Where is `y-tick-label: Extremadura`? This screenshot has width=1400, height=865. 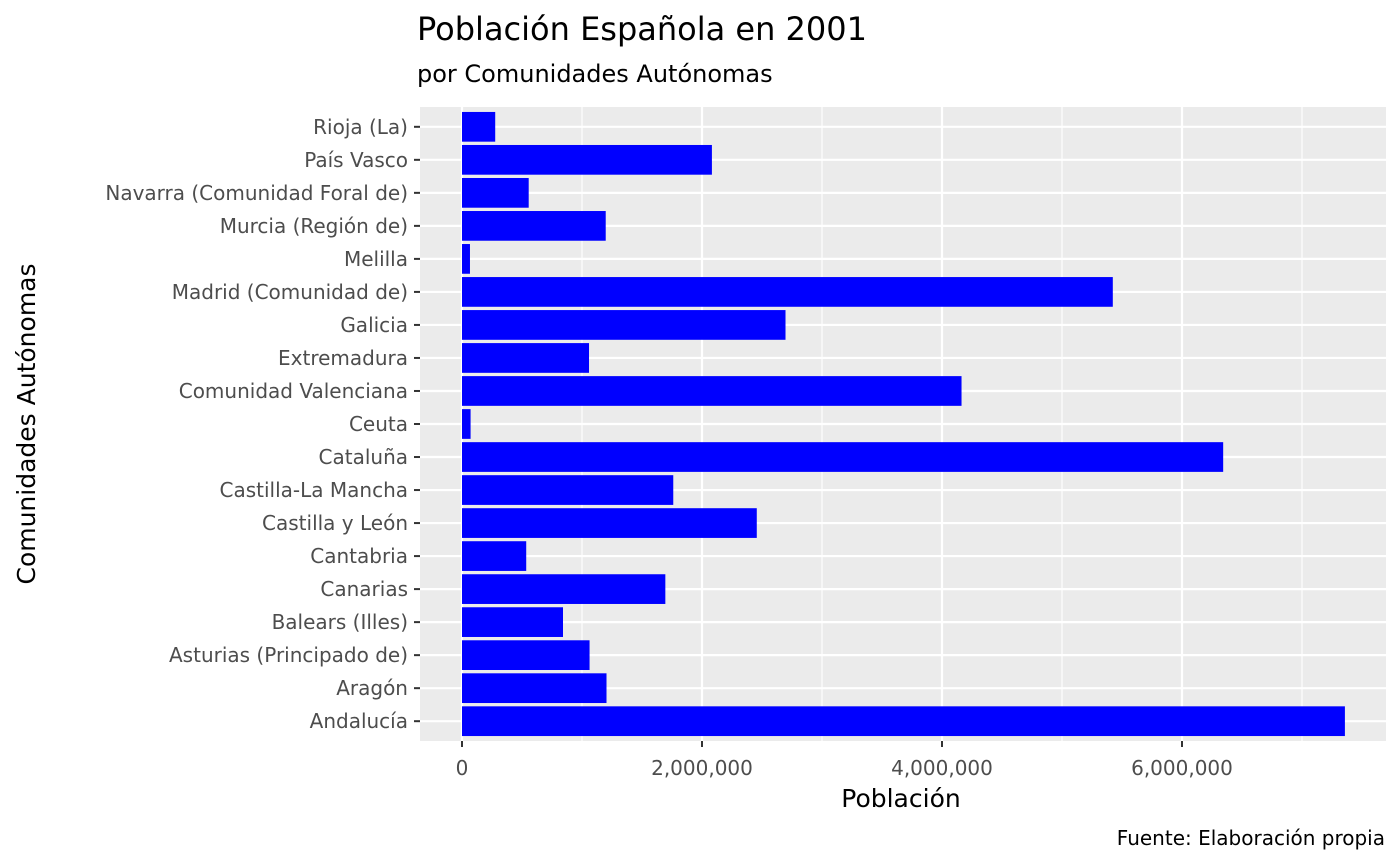
y-tick-label: Extremadura is located at coordinates (343, 358).